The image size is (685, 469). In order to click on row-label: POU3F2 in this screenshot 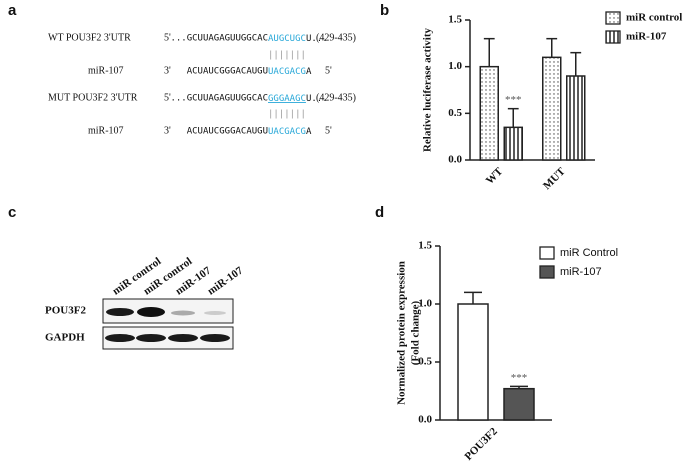, I will do `click(65, 311)`.